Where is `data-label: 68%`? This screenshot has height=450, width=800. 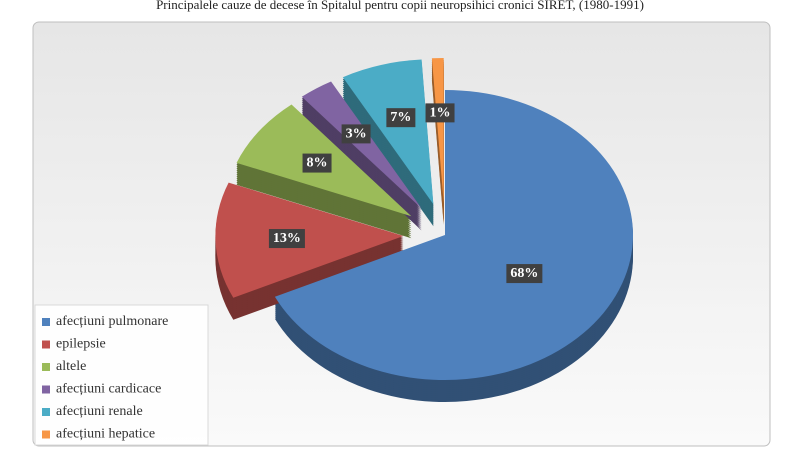 data-label: 68% is located at coordinates (524, 273).